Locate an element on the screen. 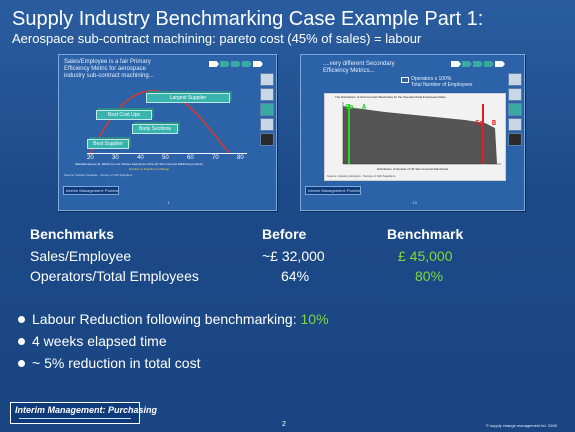 This screenshot has width=575, height=432. page-number: 2 is located at coordinates (284, 424).